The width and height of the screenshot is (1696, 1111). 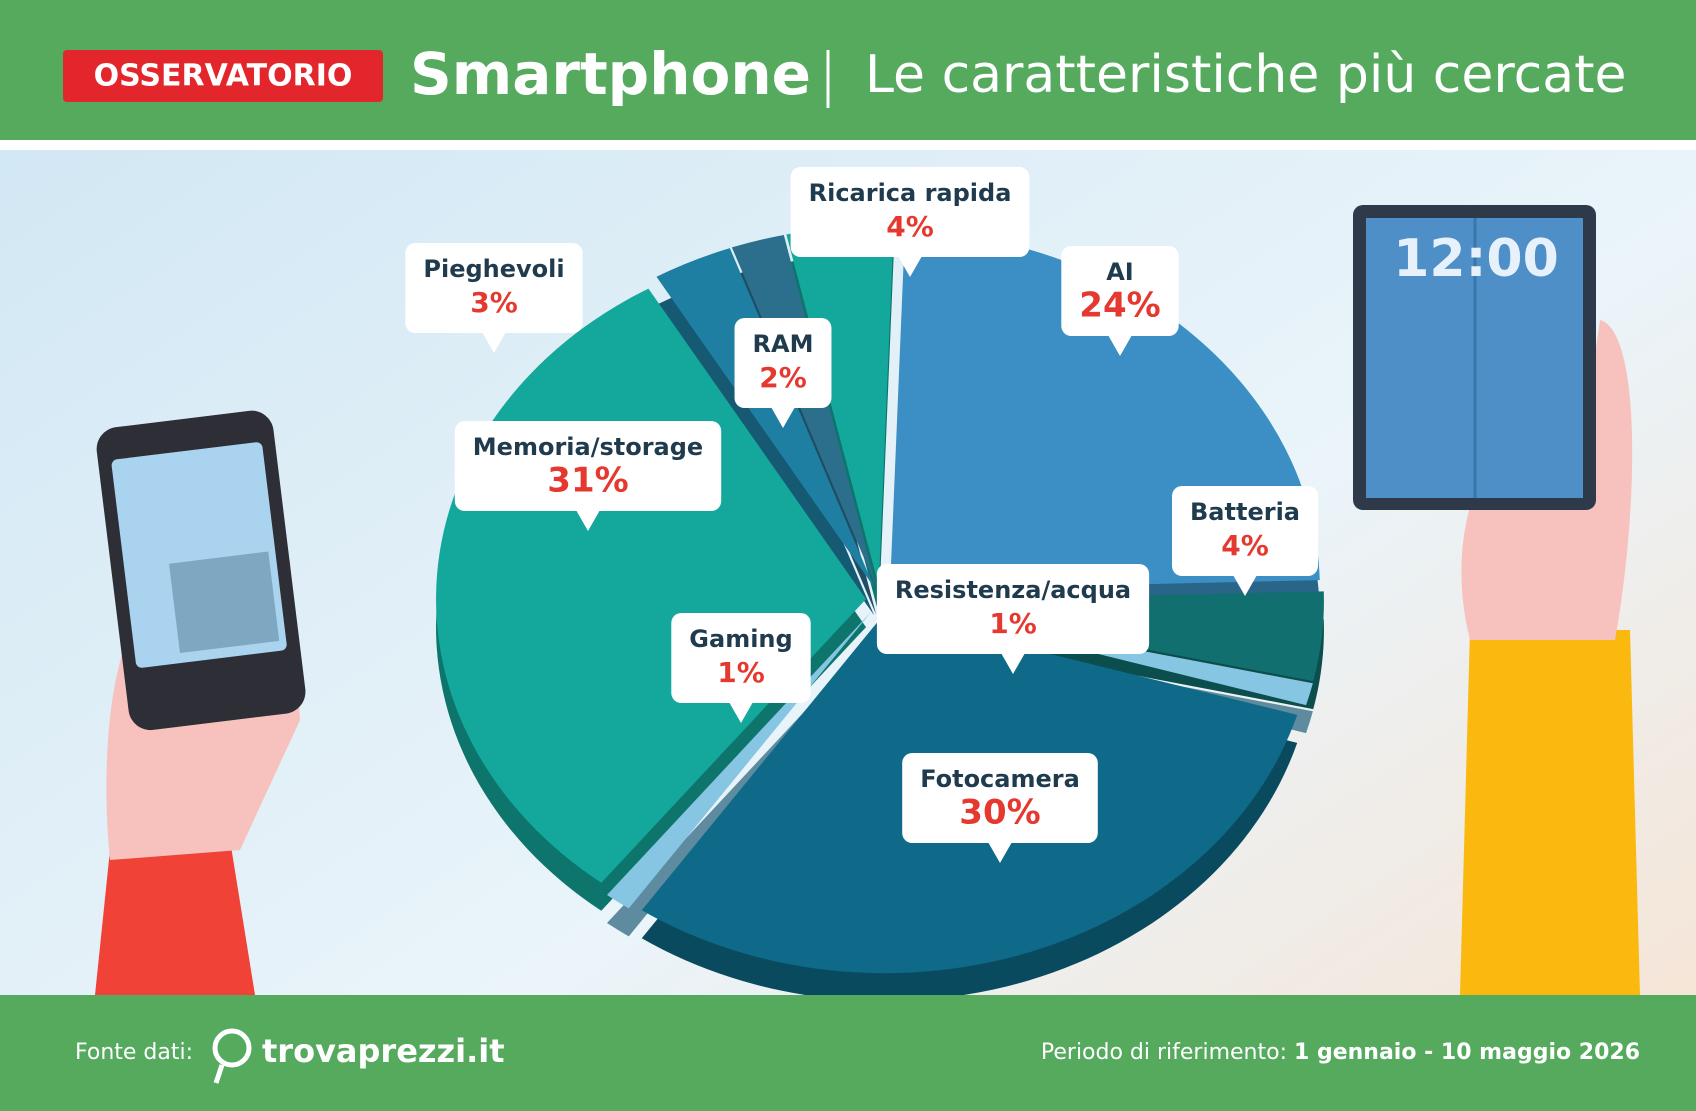 What do you see at coordinates (200, 702) in the screenshot?
I see `left-phone-illustration` at bounding box center [200, 702].